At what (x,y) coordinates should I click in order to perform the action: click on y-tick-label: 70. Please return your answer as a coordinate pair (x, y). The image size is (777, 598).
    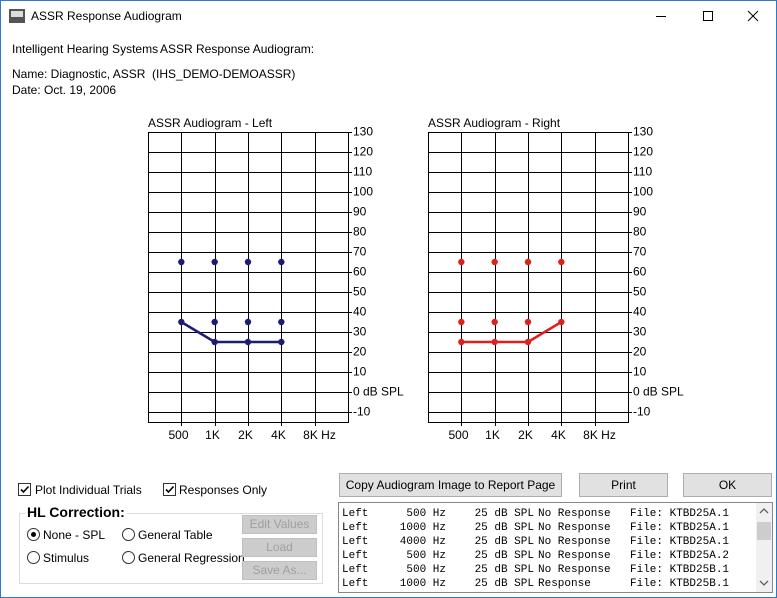
    Looking at the image, I should click on (640, 252).